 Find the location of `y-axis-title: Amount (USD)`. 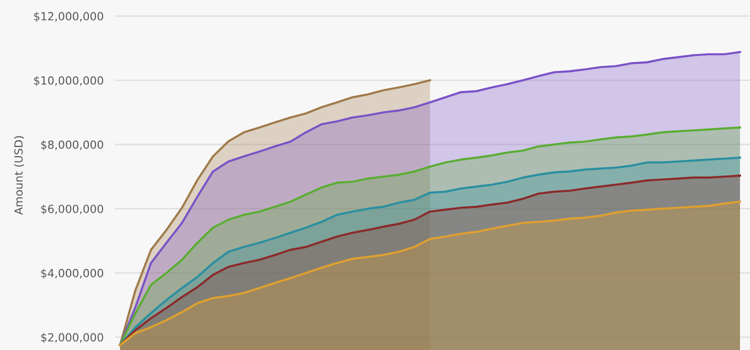

y-axis-title: Amount (USD) is located at coordinates (19, 175).